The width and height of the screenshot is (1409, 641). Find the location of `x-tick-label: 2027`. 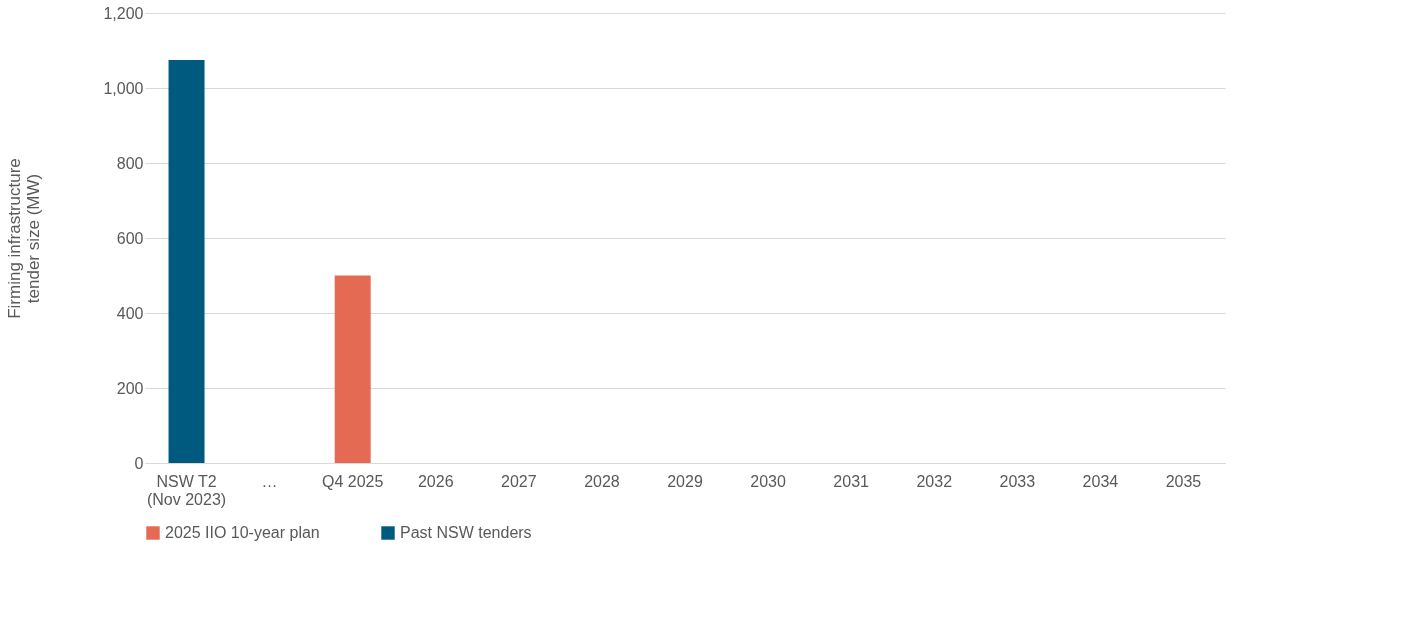

x-tick-label: 2027 is located at coordinates (519, 481).